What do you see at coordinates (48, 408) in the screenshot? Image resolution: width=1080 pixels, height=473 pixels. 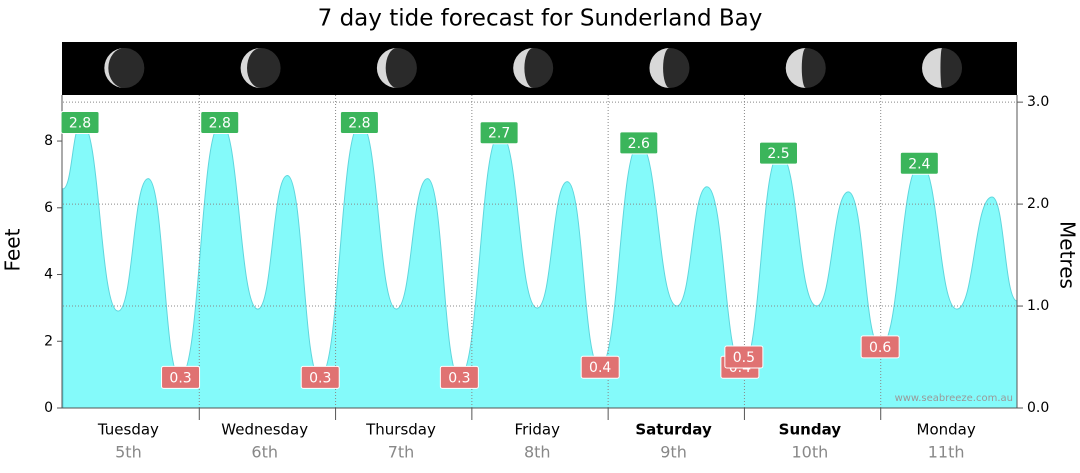 I see `y-tick-label: 0` at bounding box center [48, 408].